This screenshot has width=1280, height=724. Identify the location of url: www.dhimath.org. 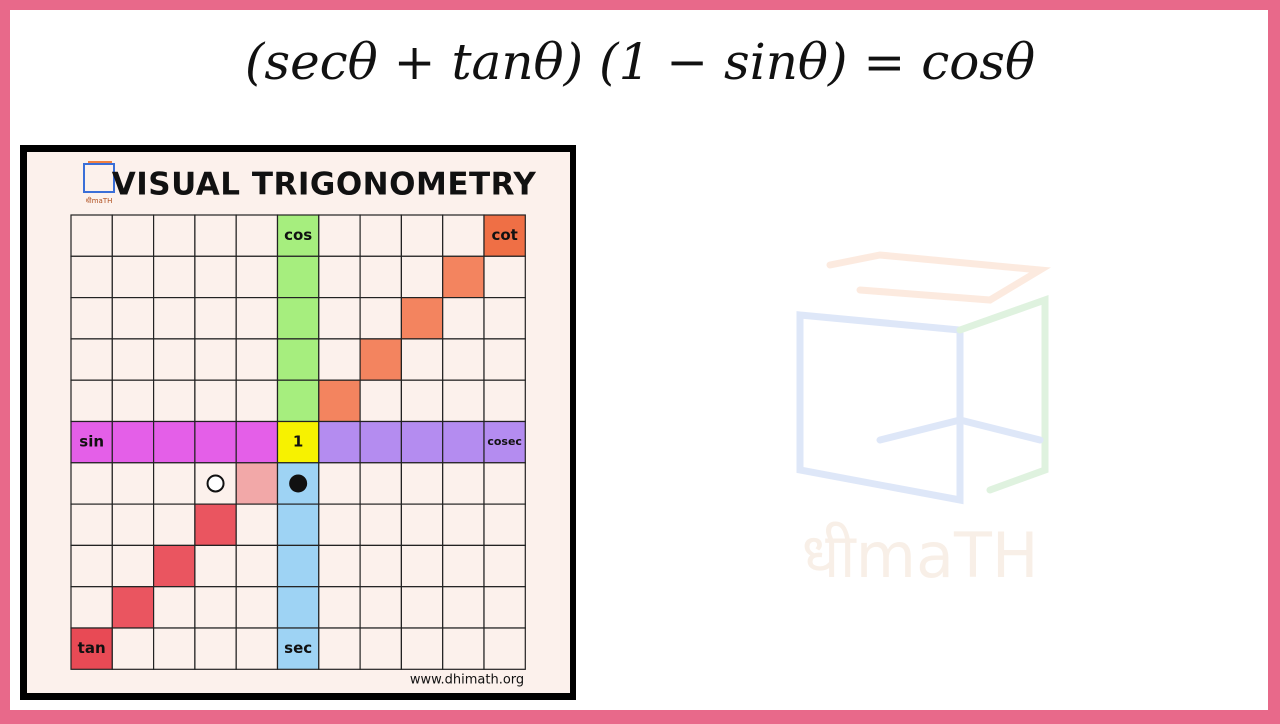
(467, 680).